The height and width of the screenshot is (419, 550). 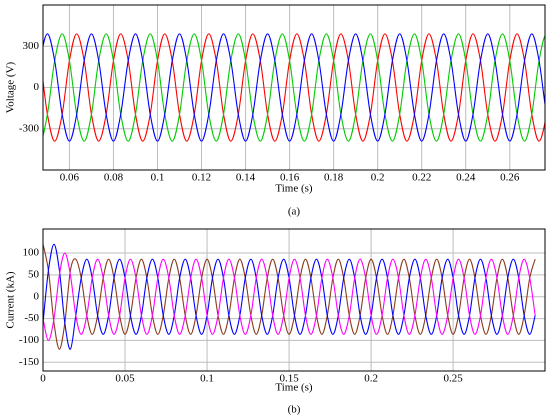 What do you see at coordinates (125, 379) in the screenshot?
I see `x-tick-label: 0.05` at bounding box center [125, 379].